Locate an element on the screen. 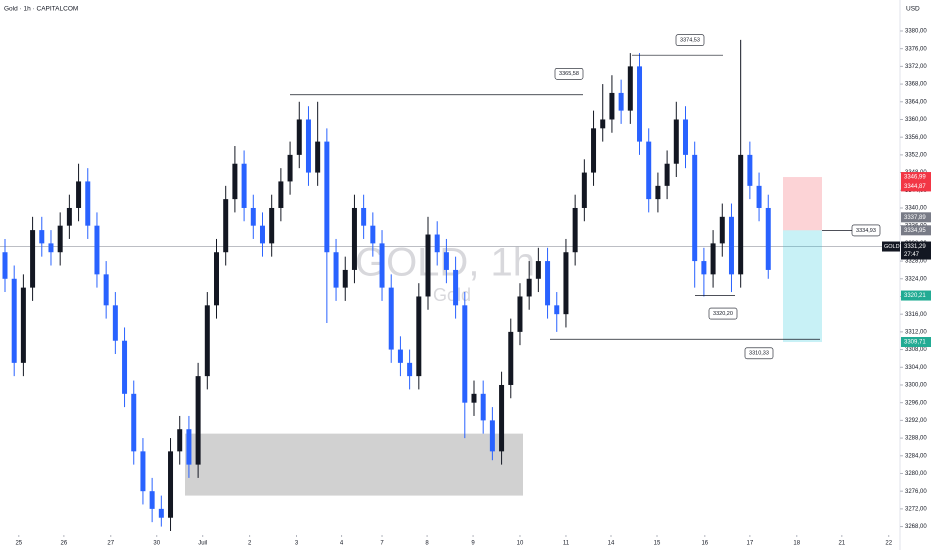 The width and height of the screenshot is (932, 550). zone is located at coordinates (354, 464).